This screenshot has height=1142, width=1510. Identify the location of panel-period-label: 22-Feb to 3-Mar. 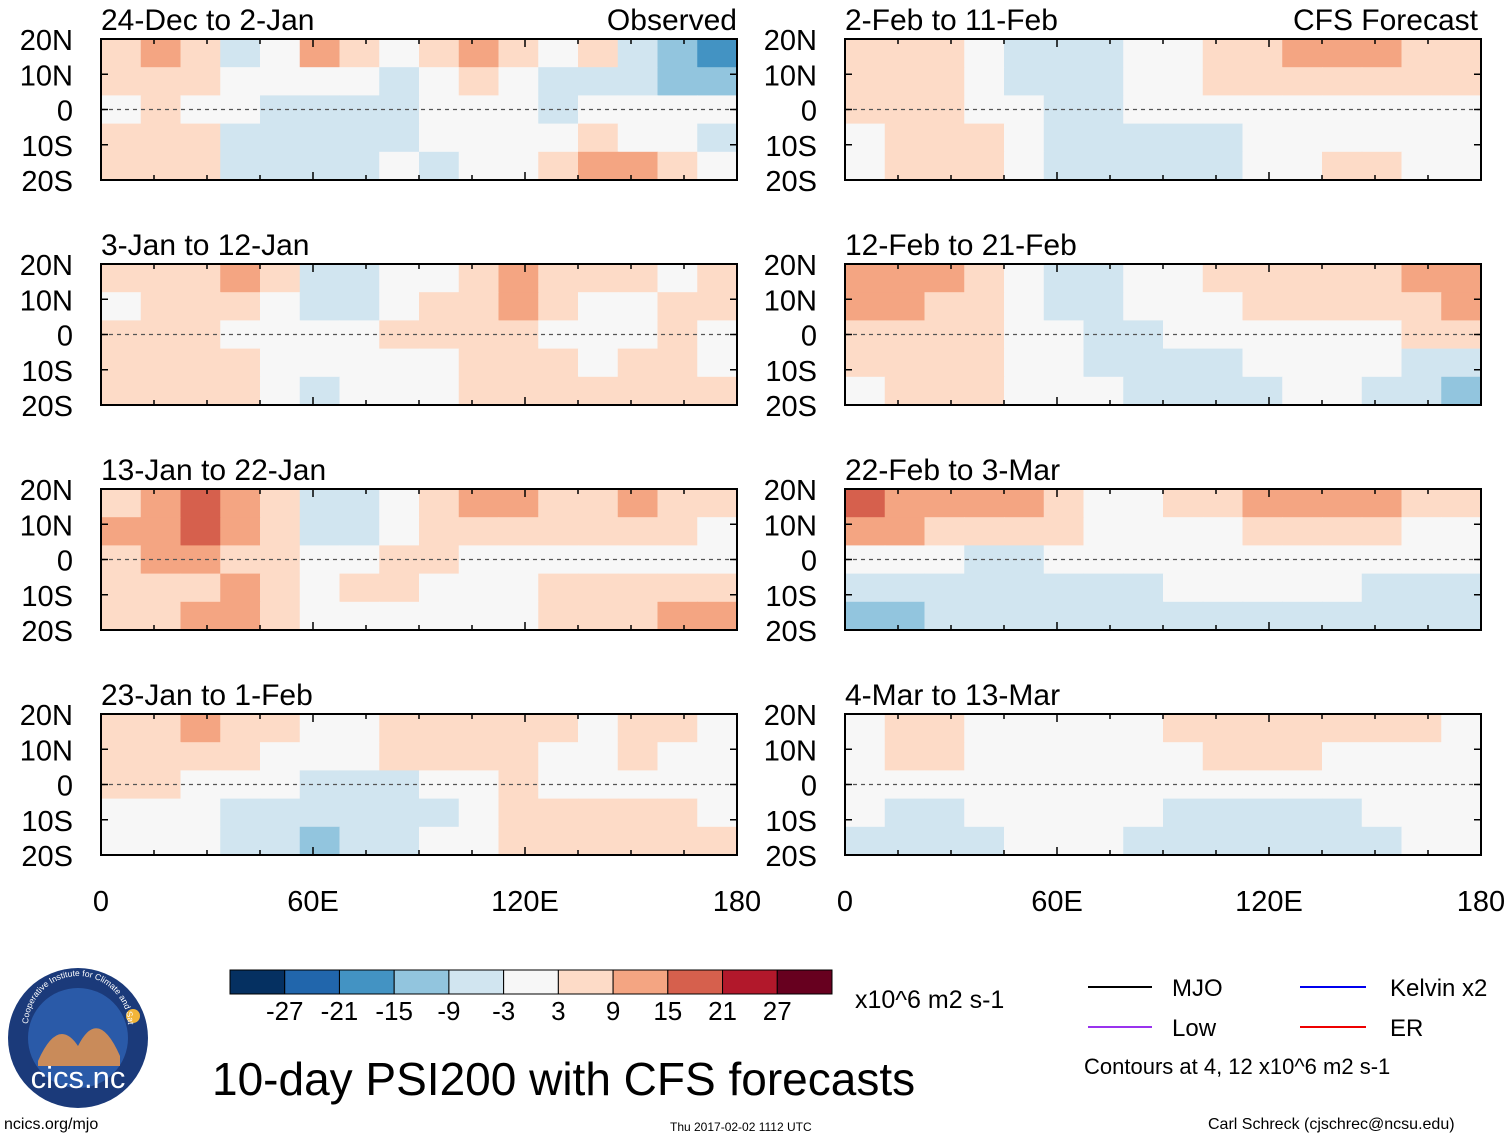
(952, 470).